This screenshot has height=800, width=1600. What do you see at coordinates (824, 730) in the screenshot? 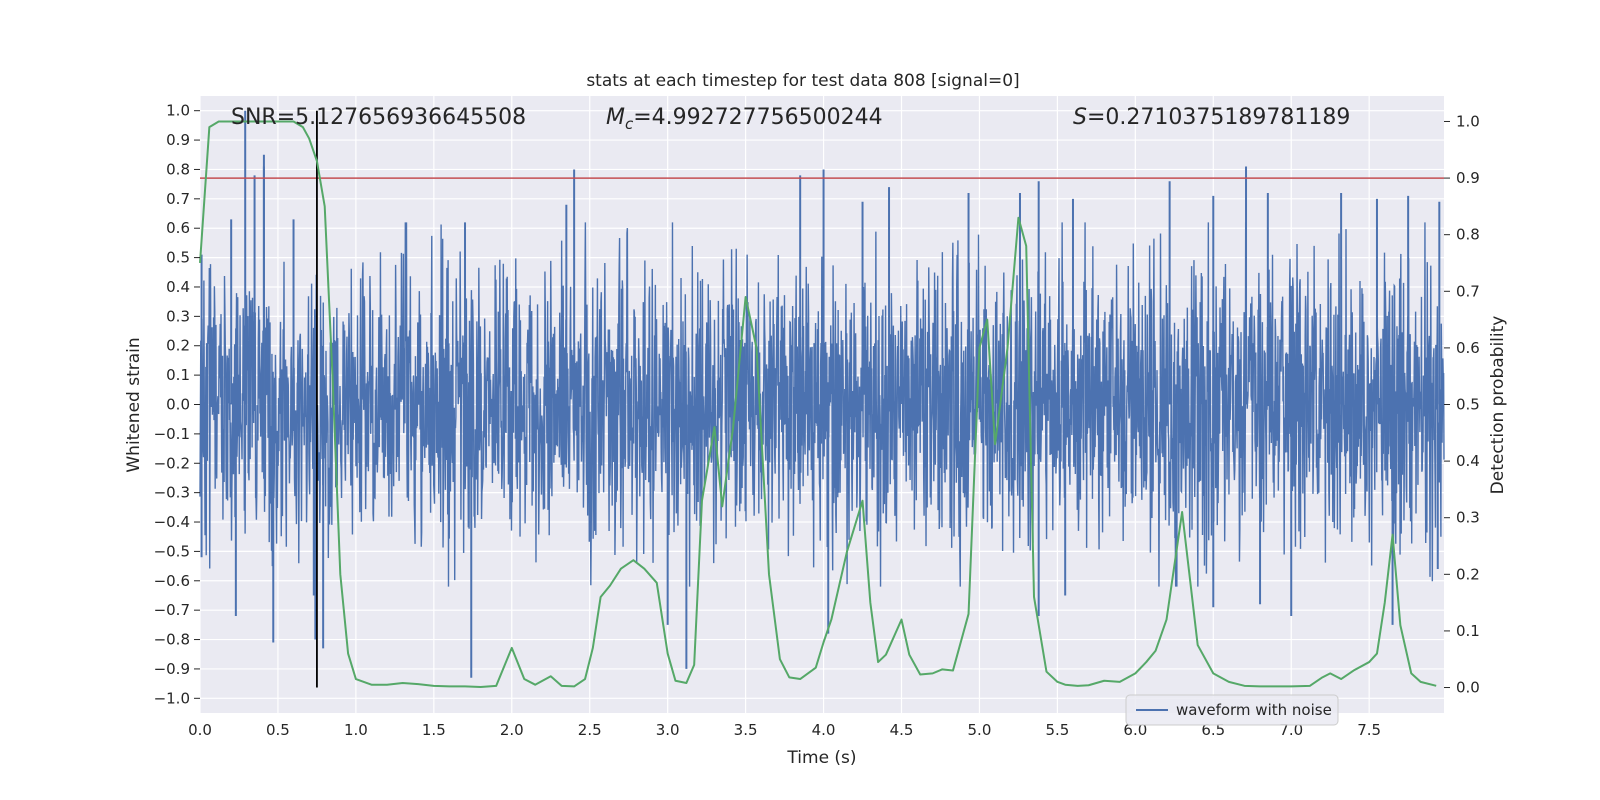
I see `x-tick-label: 4.0` at bounding box center [824, 730].